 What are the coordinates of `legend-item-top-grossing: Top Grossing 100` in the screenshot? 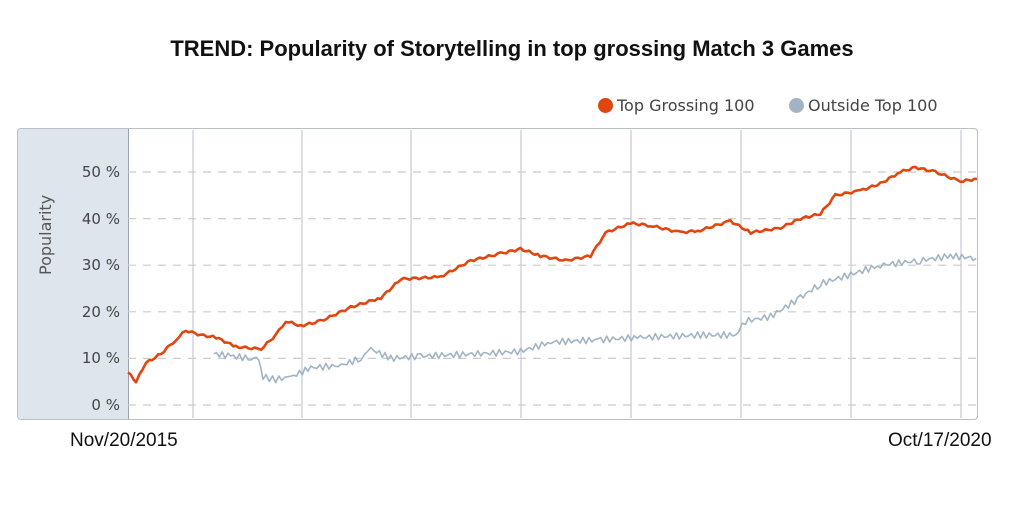 It's located at (676, 105).